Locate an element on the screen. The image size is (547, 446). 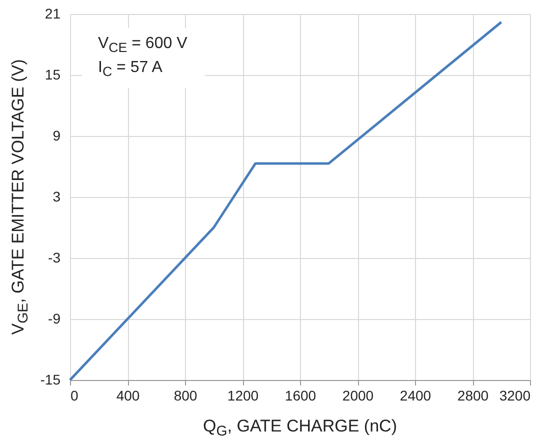
y-tick-label: -3 is located at coordinates (54, 258).